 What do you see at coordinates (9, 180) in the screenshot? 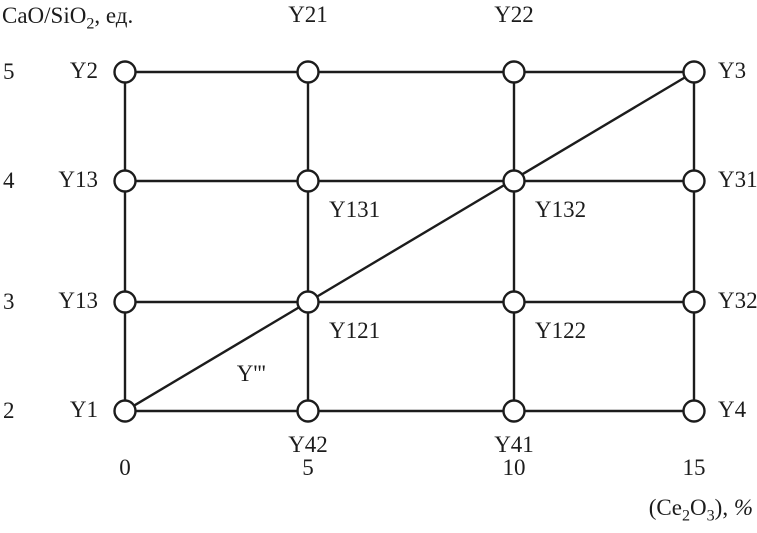
I see `y-tick-4: 4` at bounding box center [9, 180].